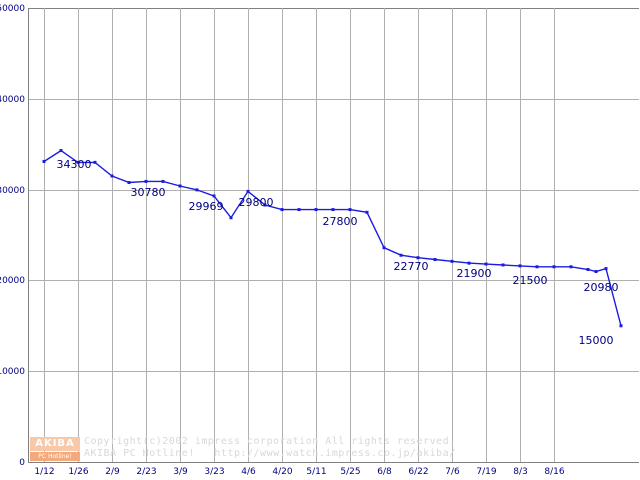  I want to click on x-tick-label: 2/9, so click(112, 472).